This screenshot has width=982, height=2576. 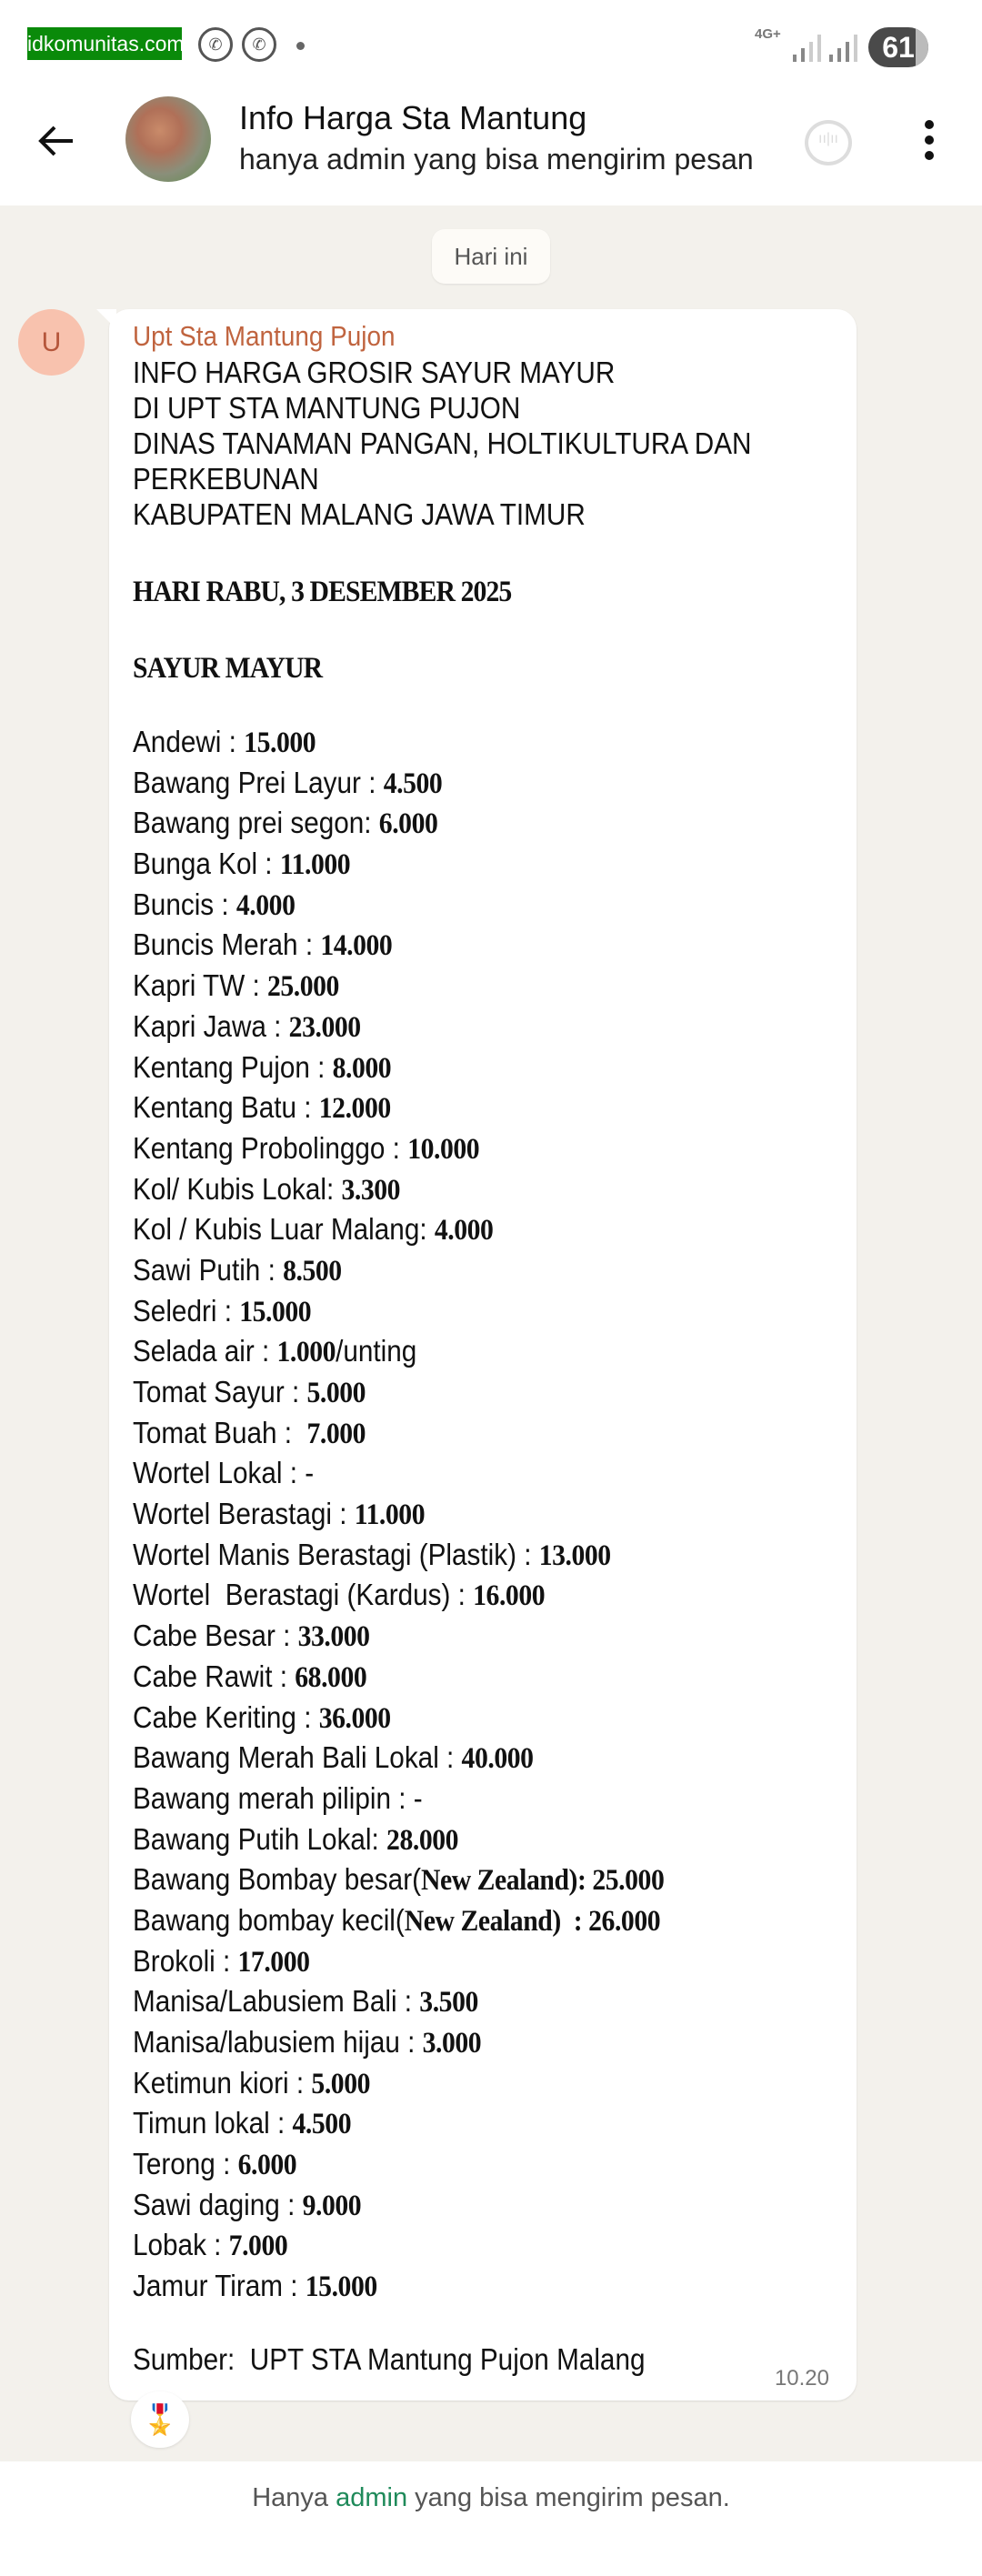 I want to click on item-label: Tomat Buah :, so click(x=220, y=1432).